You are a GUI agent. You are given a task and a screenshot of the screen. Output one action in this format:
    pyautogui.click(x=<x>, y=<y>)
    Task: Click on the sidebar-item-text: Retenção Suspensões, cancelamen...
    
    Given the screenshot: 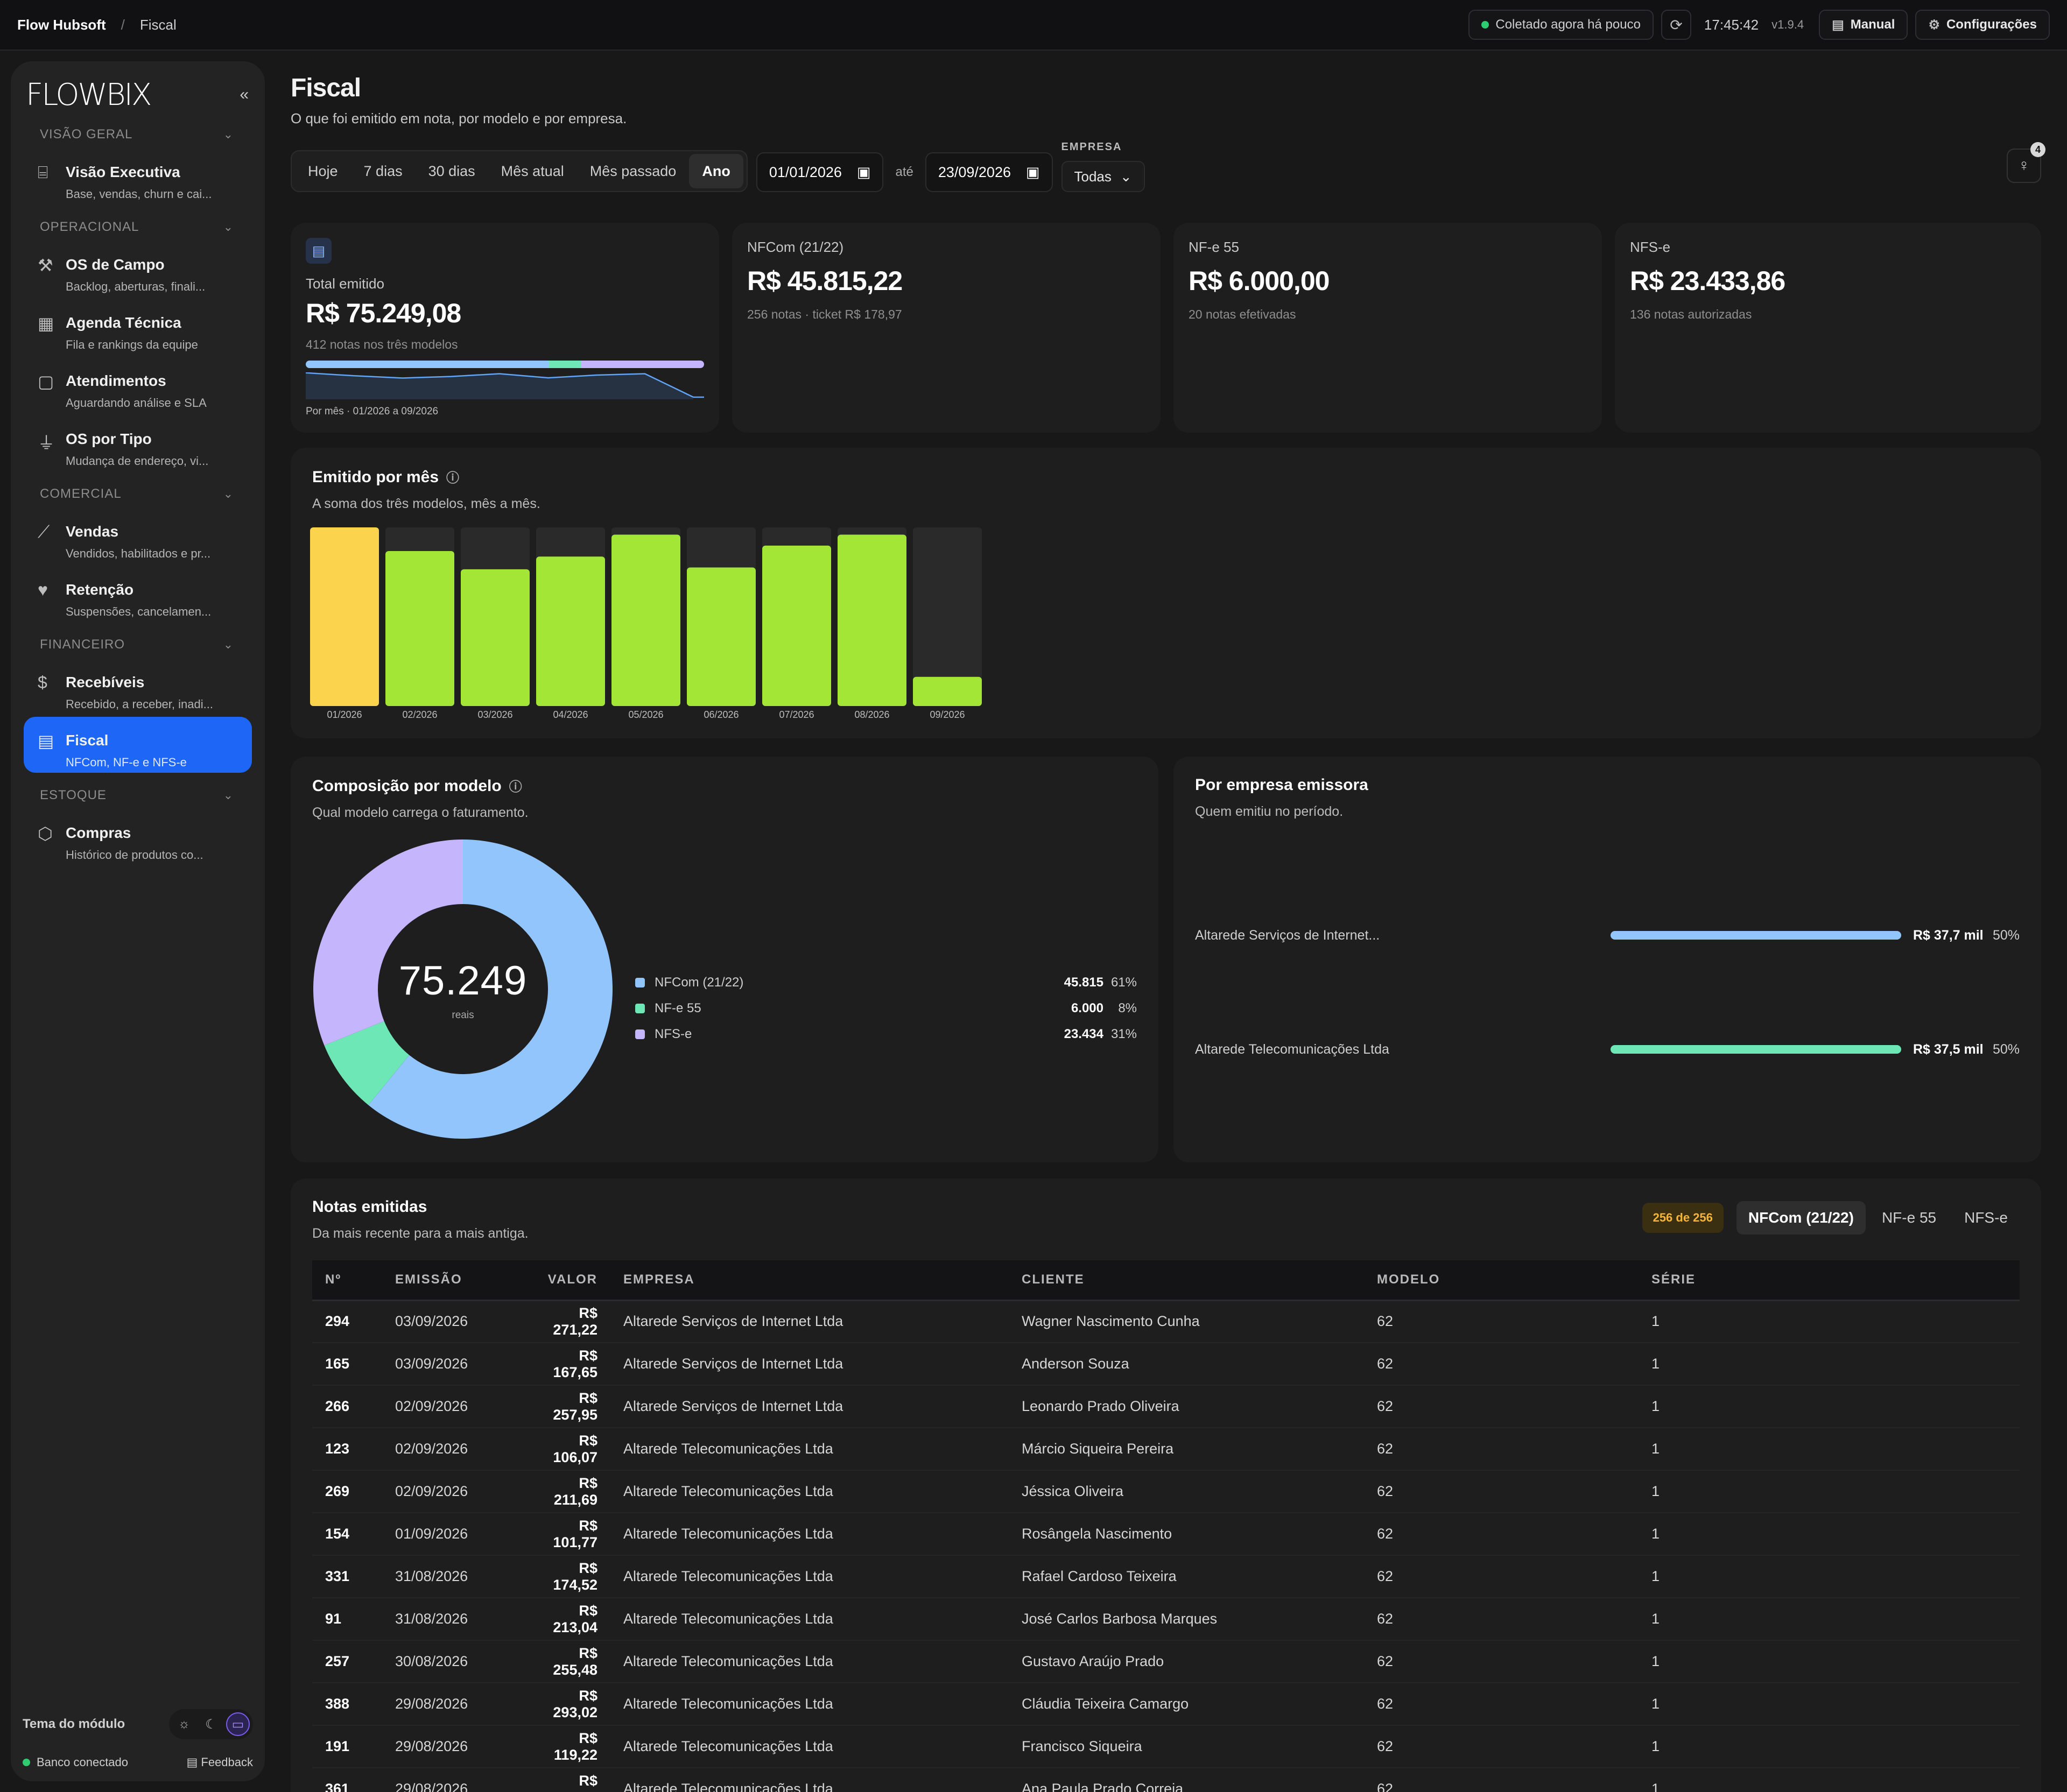 What is the action you would take?
    pyautogui.click(x=138, y=596)
    